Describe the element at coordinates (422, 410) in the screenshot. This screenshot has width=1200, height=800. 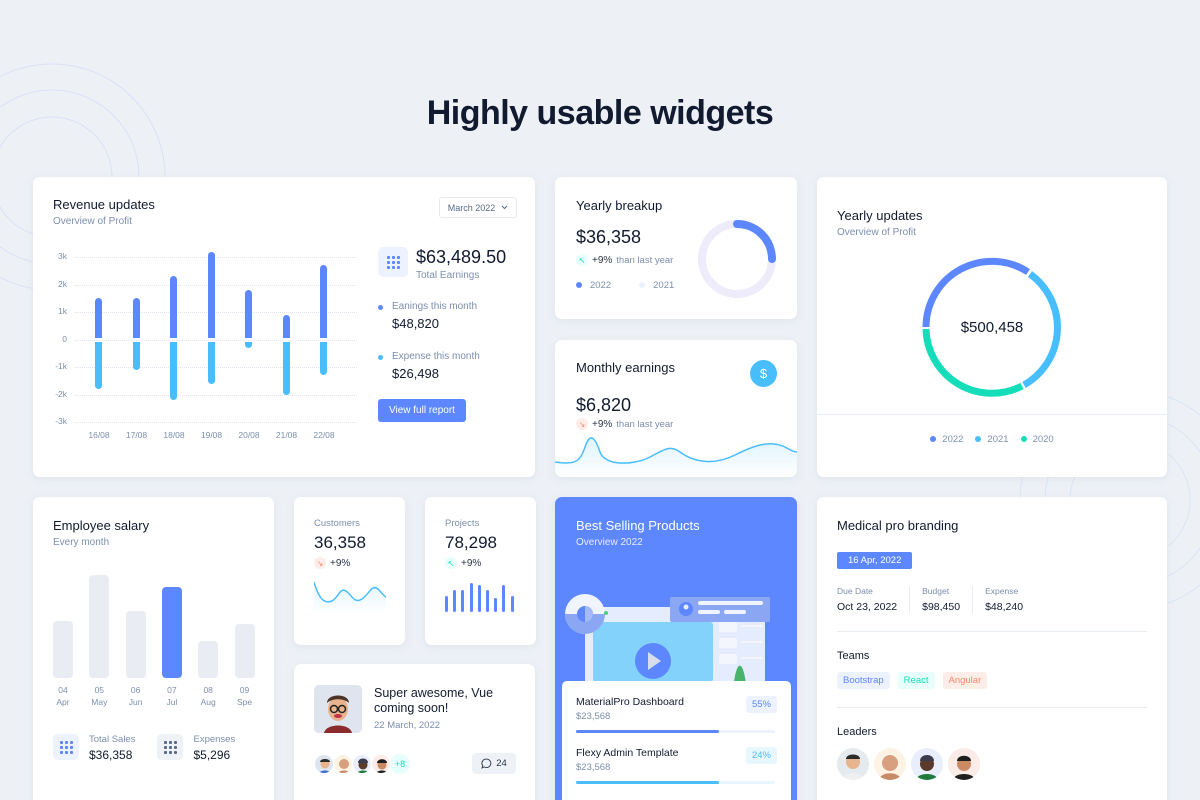
I see `view-full-report-button: View full report` at that location.